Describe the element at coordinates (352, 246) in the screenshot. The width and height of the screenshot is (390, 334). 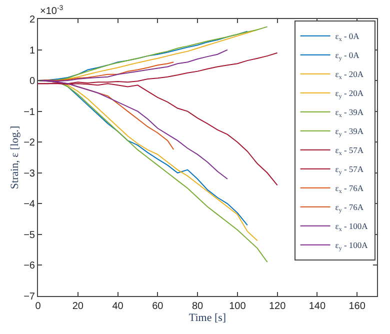
I see `legend-label: ε$_{y}$ - 100A` at that location.